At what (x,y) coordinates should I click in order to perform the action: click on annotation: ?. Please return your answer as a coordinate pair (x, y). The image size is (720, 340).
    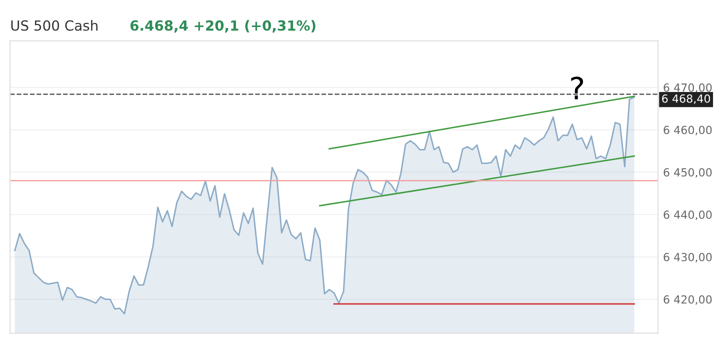
    Looking at the image, I should click on (577, 88).